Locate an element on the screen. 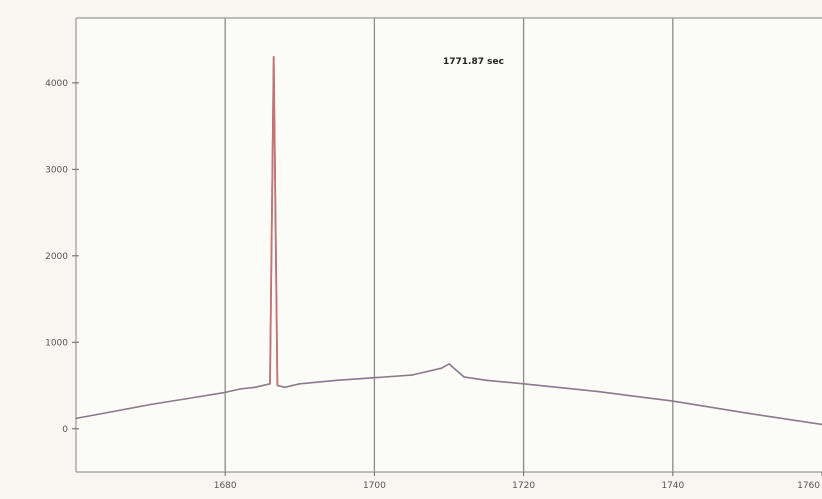  x-tick-label-0: 1680 is located at coordinates (225, 486).